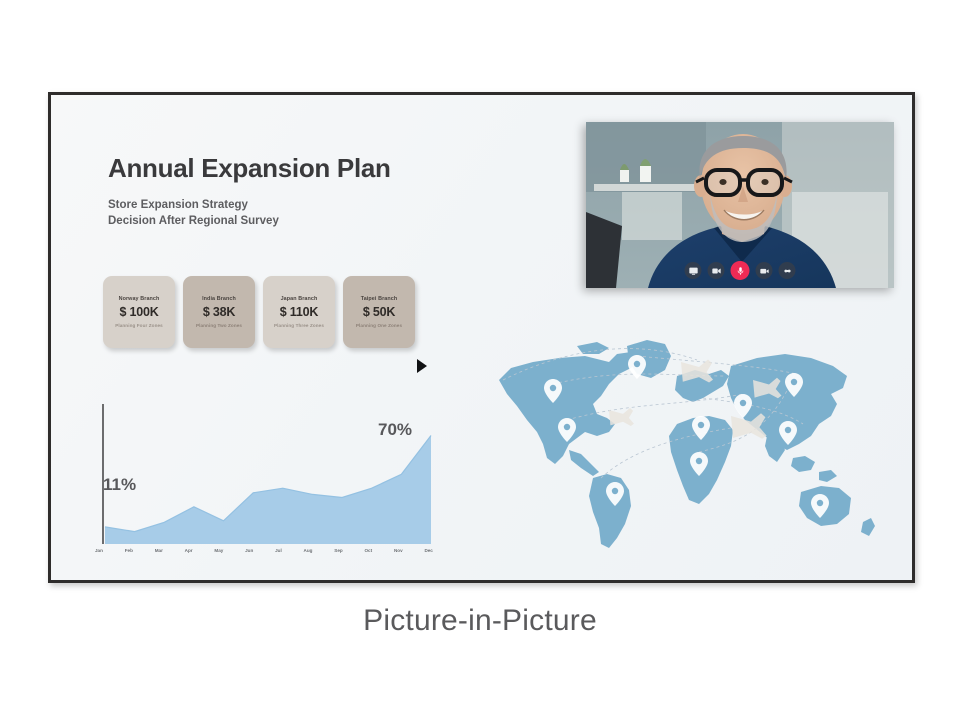 Image resolution: width=960 pixels, height=720 pixels. Describe the element at coordinates (299, 299) in the screenshot. I see `card-branch-name: Japan Branch` at that location.